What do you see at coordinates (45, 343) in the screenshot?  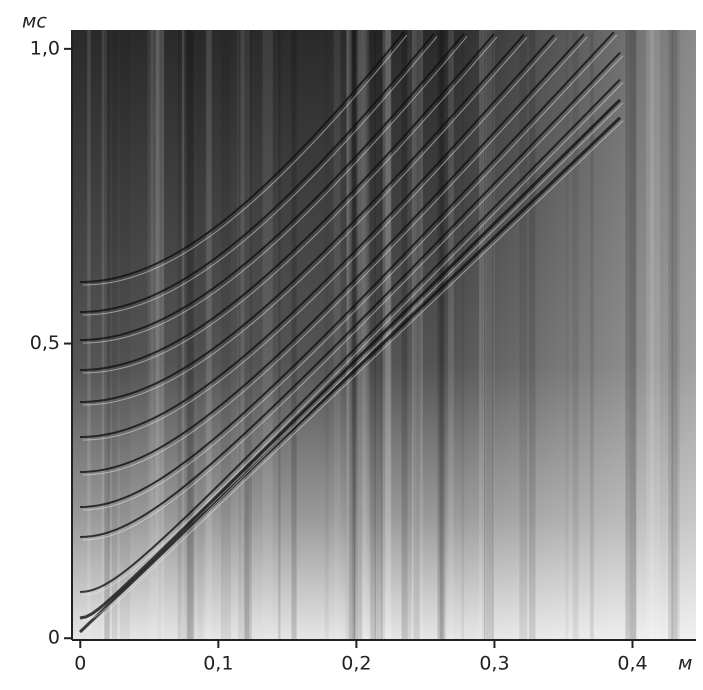 I see `y-tick-label: 0,5` at bounding box center [45, 343].